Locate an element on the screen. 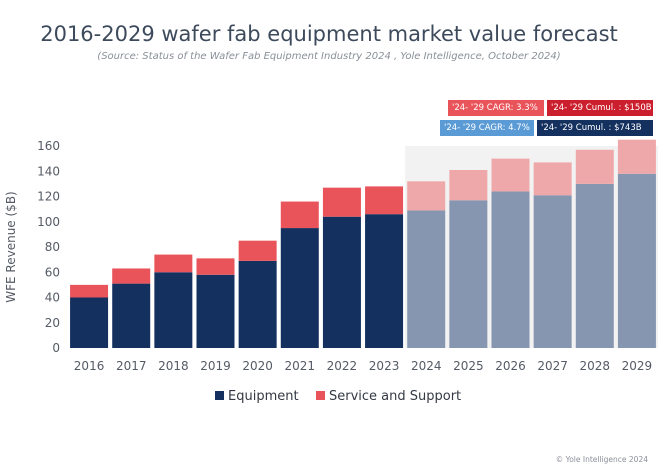  bar-service-2018 is located at coordinates (173, 263).